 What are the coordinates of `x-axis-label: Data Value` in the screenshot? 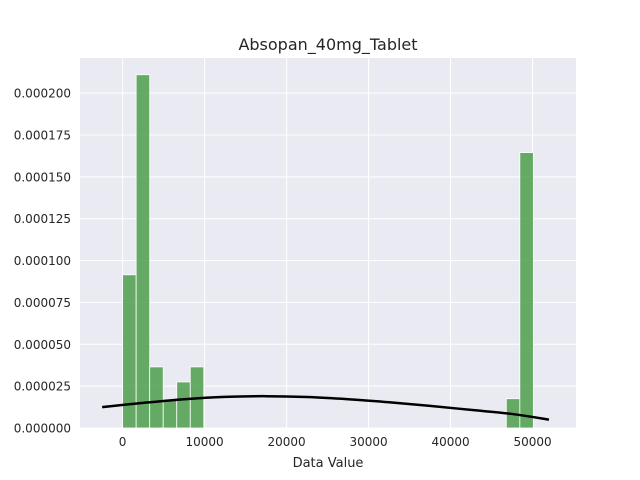 It's located at (328, 463).